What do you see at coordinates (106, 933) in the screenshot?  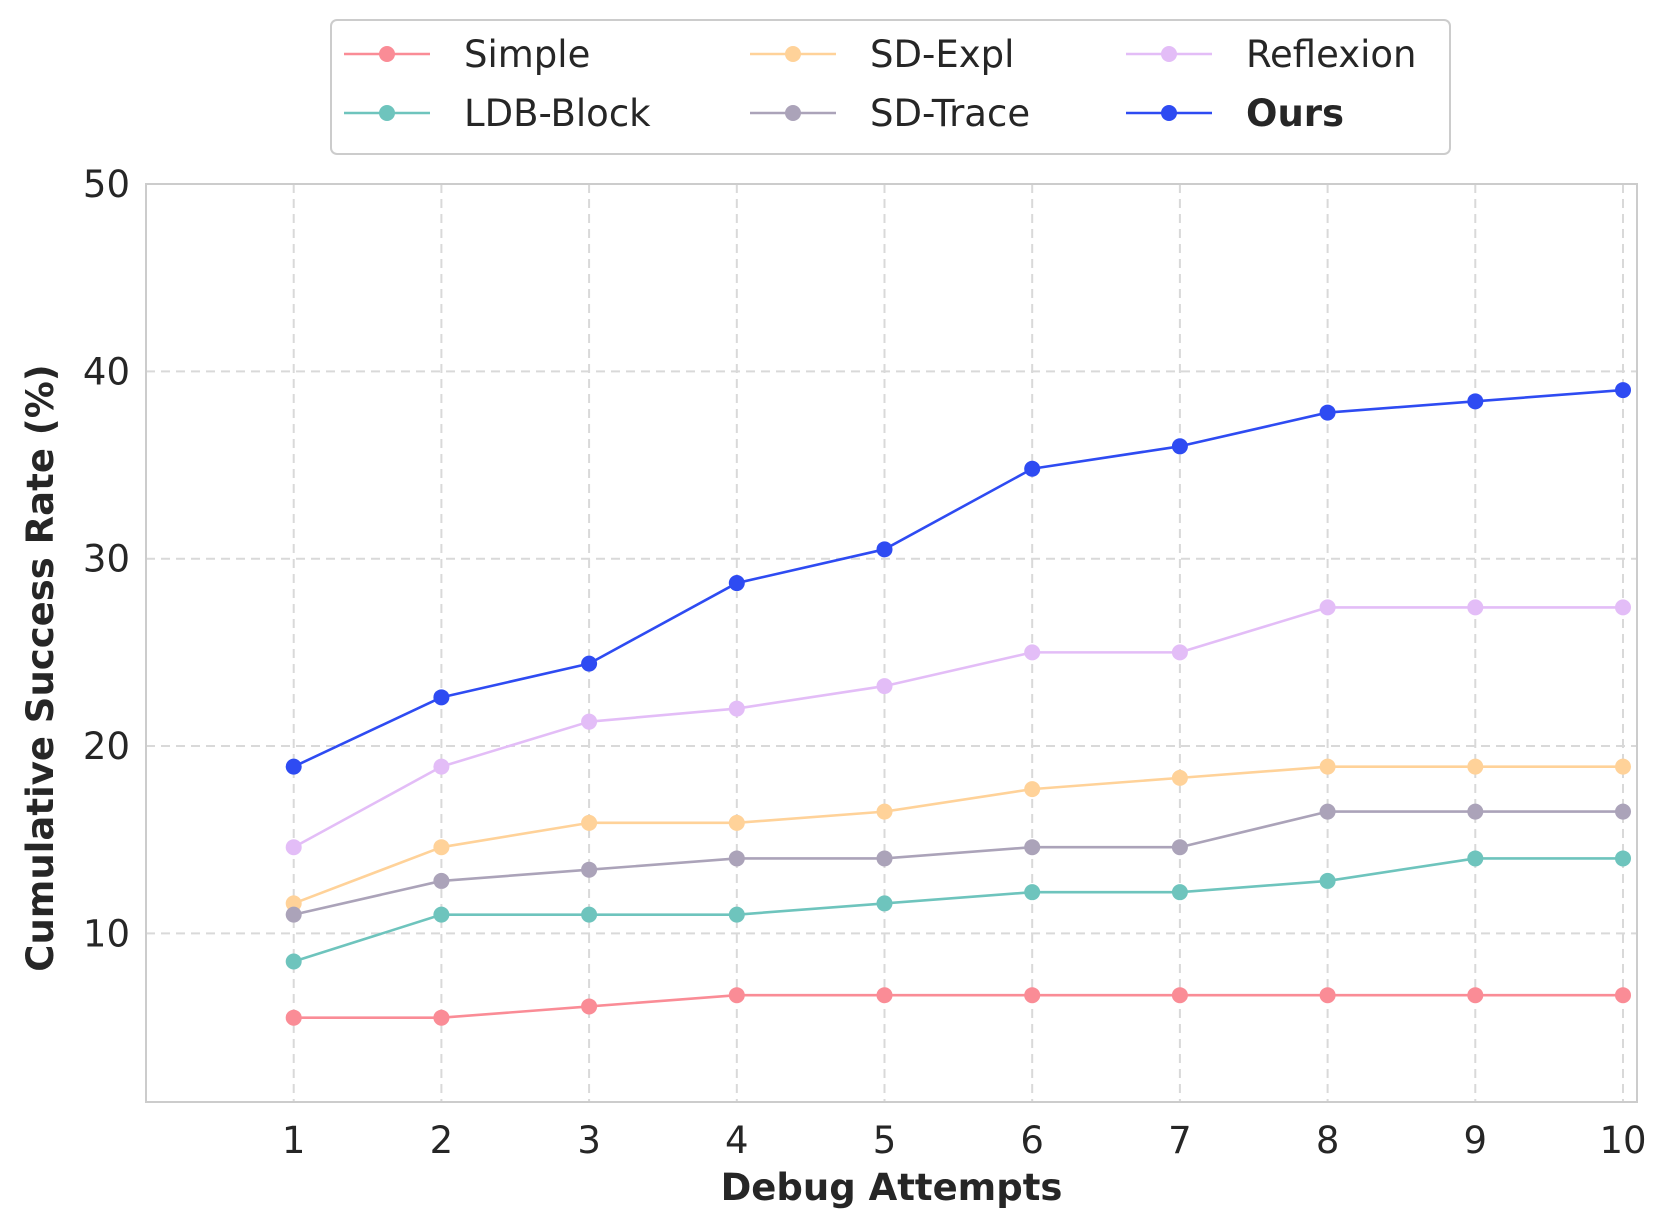 I see `y-tick-label: 10` at bounding box center [106, 933].